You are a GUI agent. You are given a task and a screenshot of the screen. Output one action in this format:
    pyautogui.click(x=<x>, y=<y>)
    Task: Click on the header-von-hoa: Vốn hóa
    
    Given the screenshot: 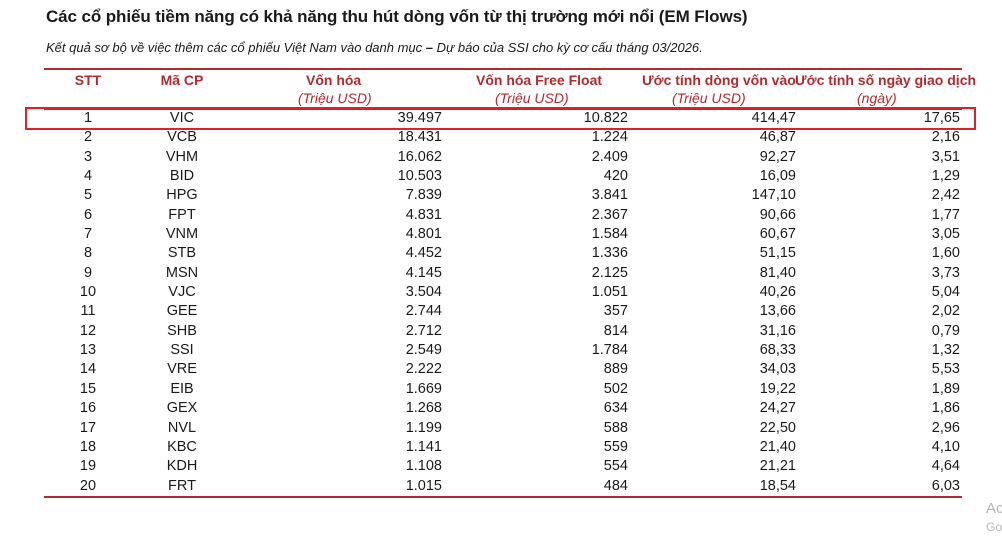 What is the action you would take?
    pyautogui.click(x=334, y=80)
    